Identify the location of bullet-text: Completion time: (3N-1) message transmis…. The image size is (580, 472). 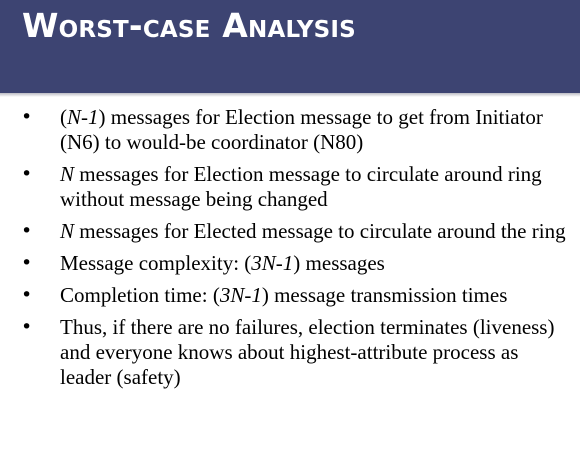
(283, 295).